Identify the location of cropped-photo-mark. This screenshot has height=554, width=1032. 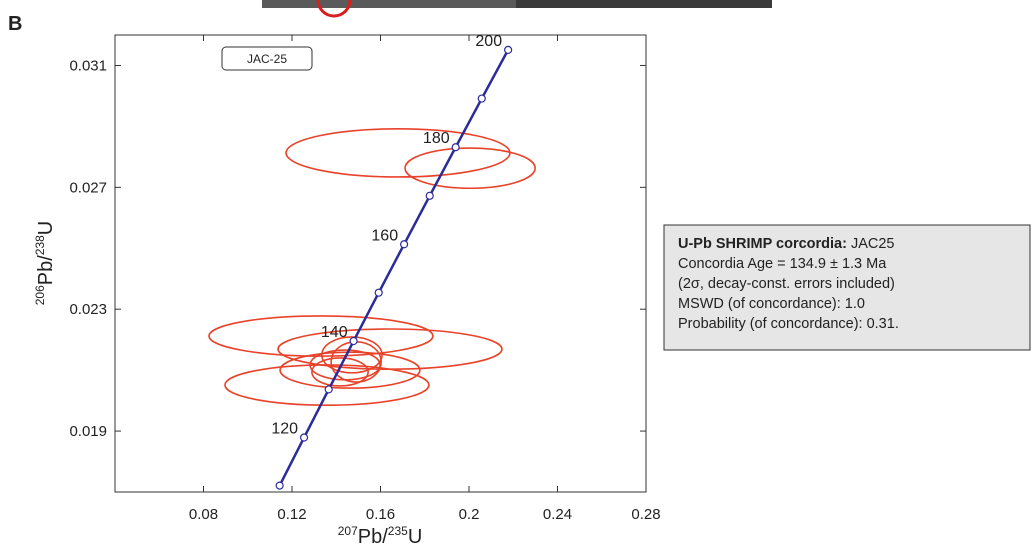
(334, 9).